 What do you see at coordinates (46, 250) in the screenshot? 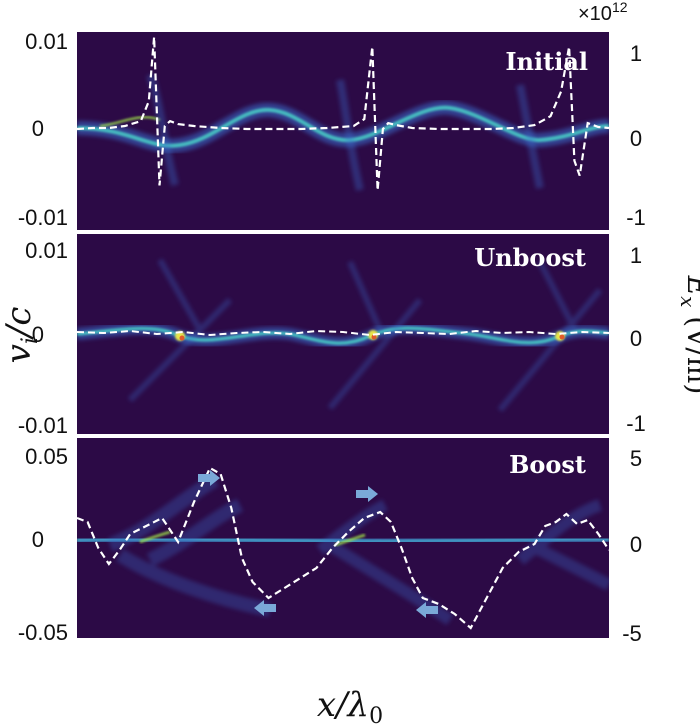
I see `panel-unboost-ytick-top: 0.01` at bounding box center [46, 250].